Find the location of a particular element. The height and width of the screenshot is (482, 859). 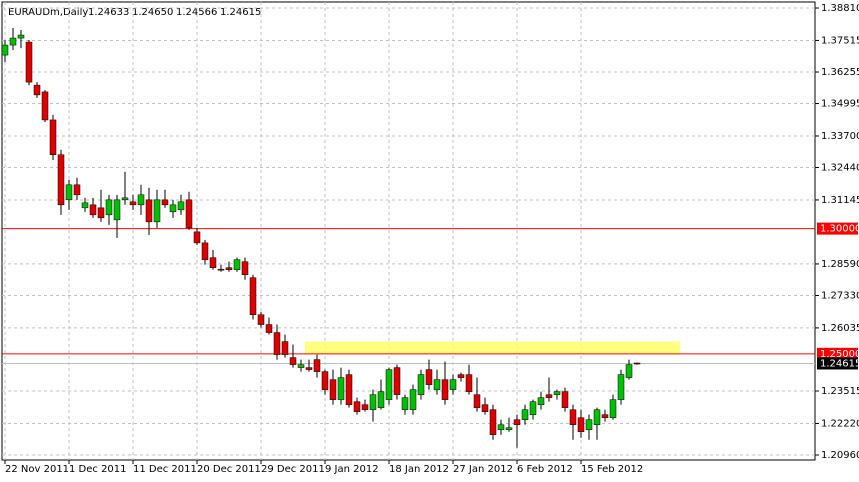

y-tick-label: 1.33700 is located at coordinates (840, 136).